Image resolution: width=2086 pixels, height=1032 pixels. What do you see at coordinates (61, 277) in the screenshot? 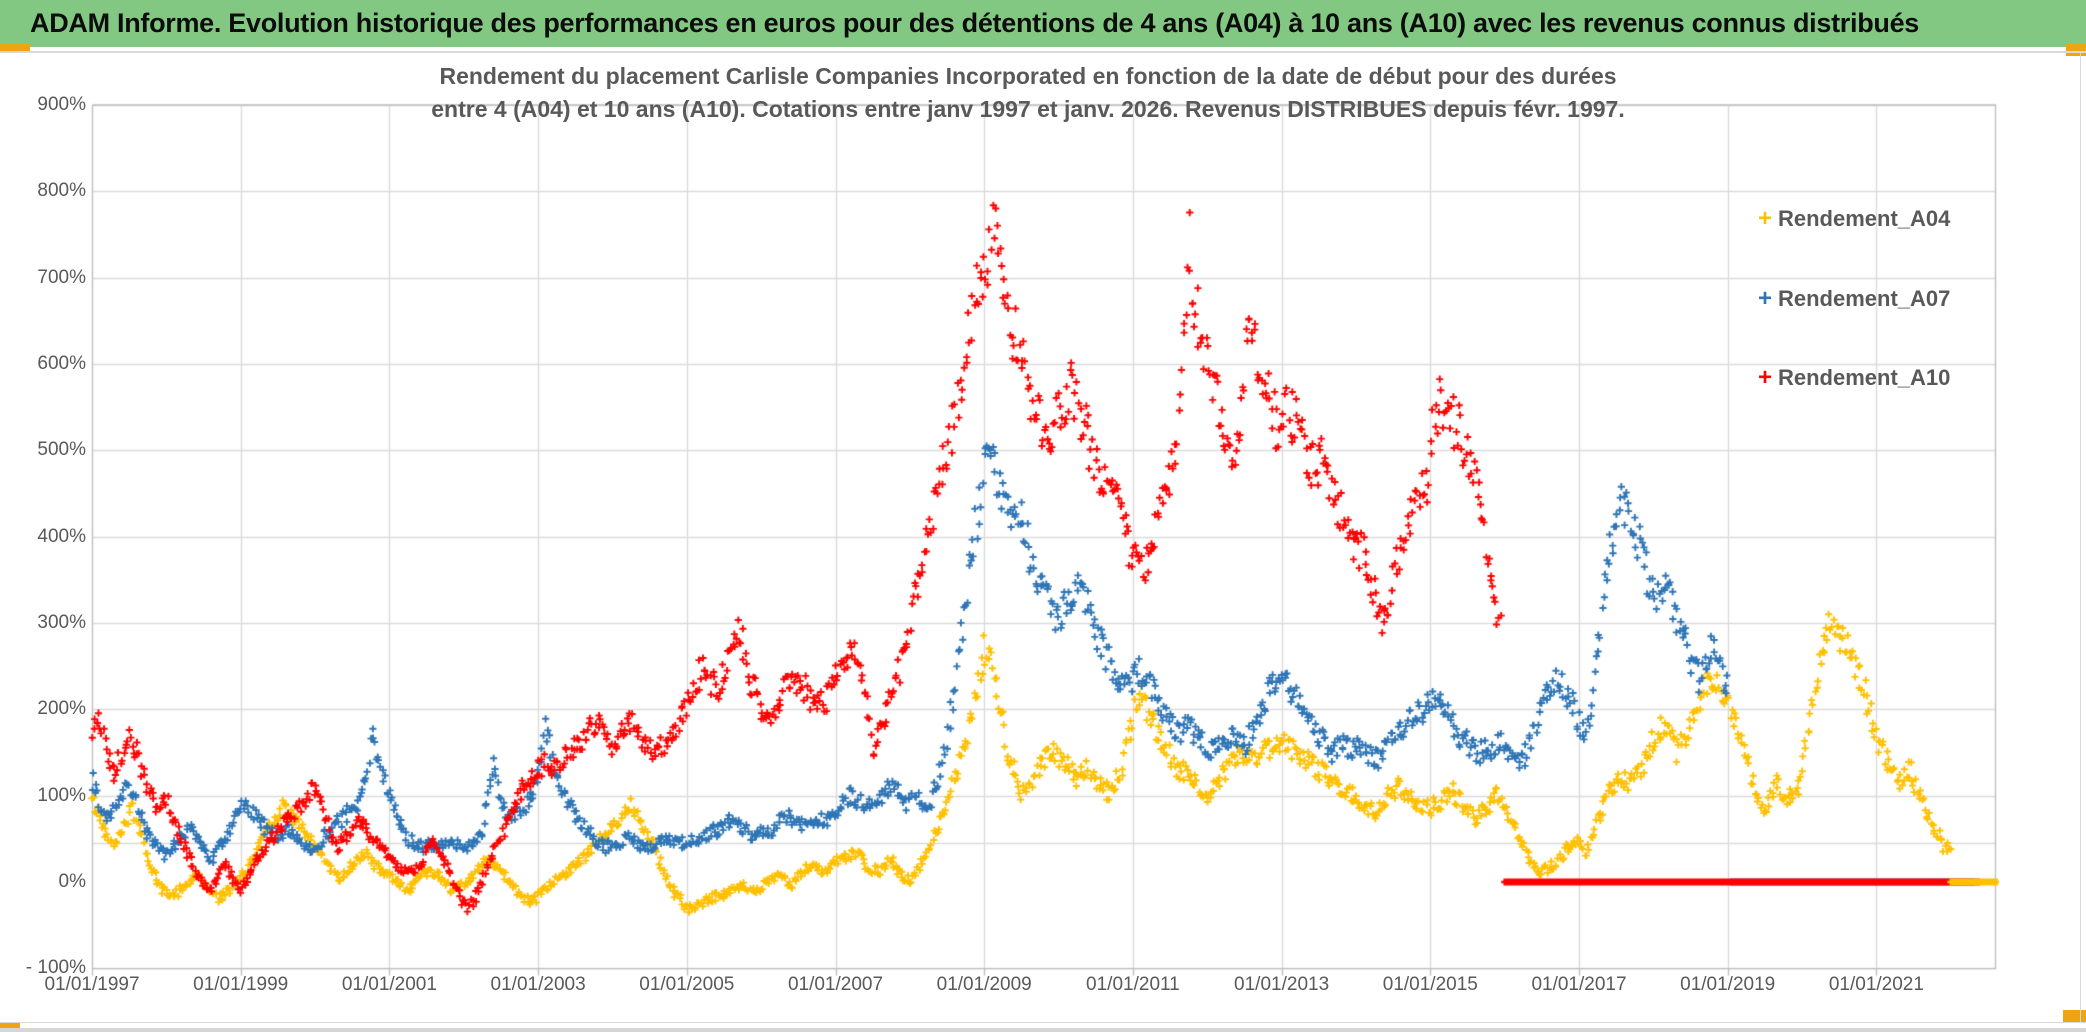
I see `y-tick-label: 700%` at bounding box center [61, 277].